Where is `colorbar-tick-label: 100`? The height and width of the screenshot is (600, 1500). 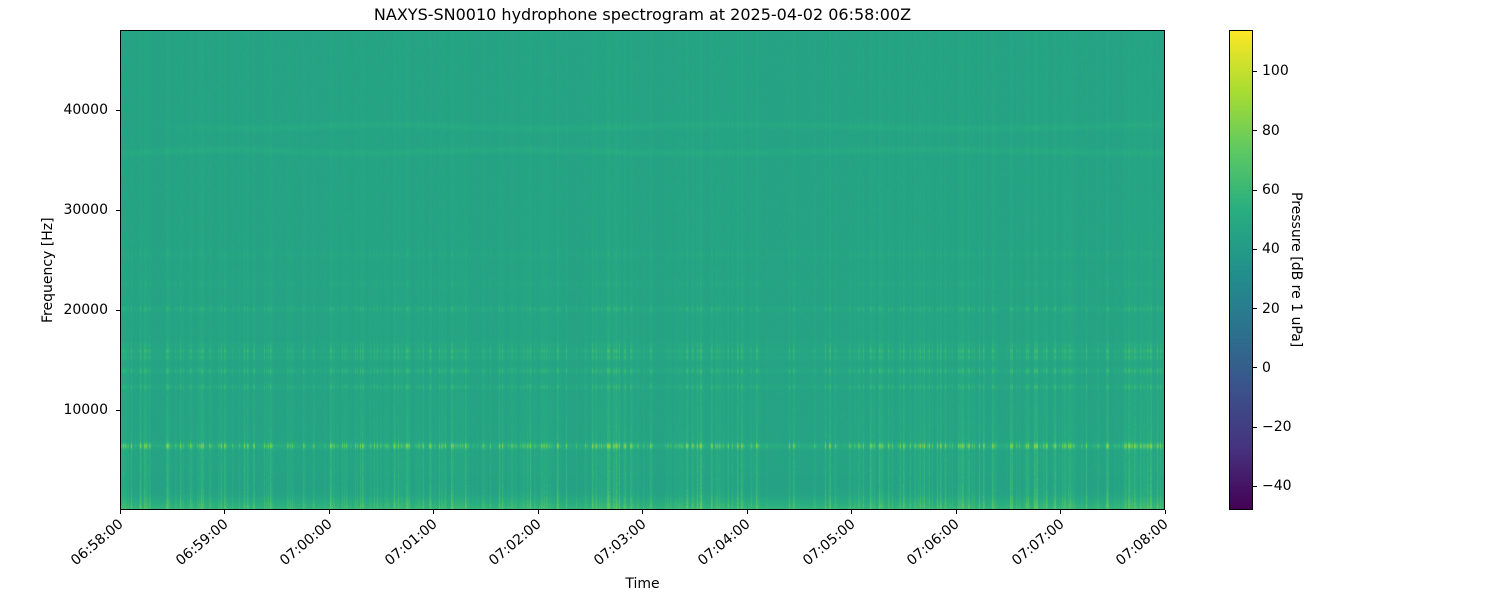
colorbar-tick-label: 100 is located at coordinates (1275, 71).